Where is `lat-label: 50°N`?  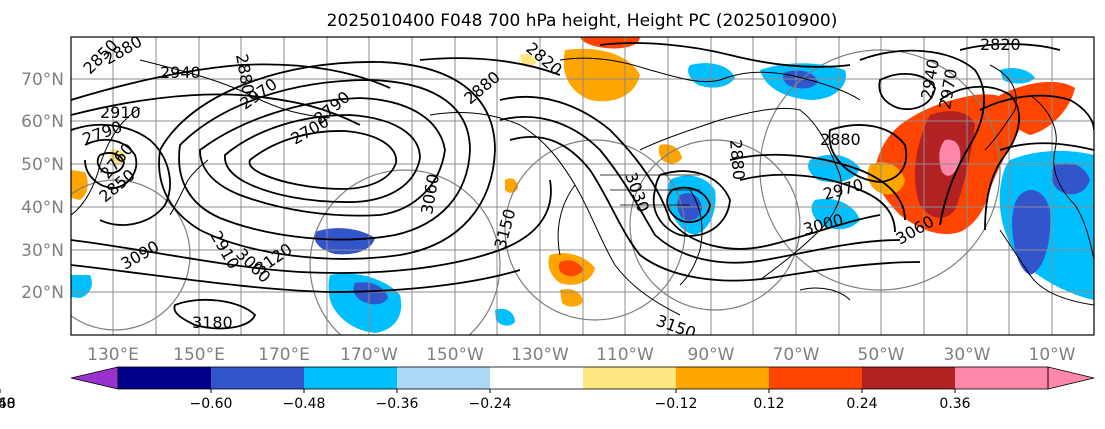
lat-label: 50°N is located at coordinates (42, 165).